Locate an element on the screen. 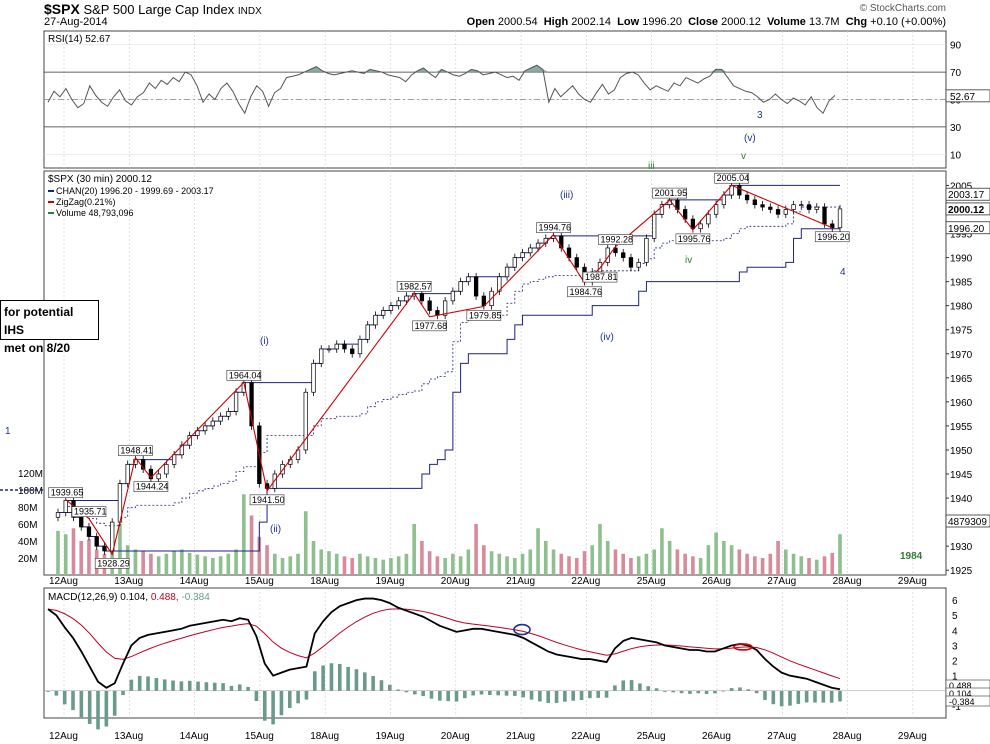  price-xtick-label: 29Aug is located at coordinates (912, 581).